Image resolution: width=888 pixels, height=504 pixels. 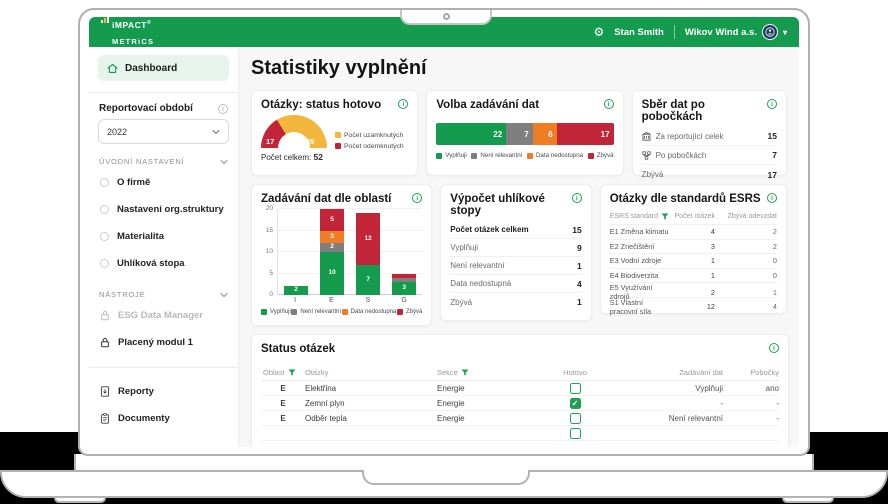 I want to click on sidebar-item-dashboard: Dashboard, so click(x=163, y=68).